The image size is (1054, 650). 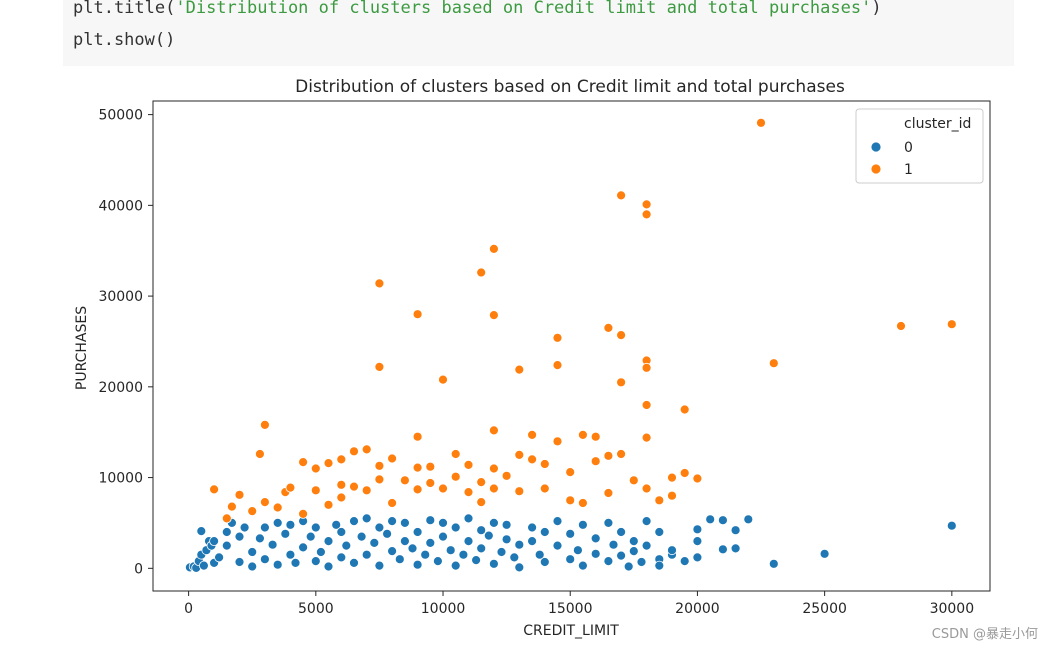 I want to click on x-tick-label: 5000, so click(x=316, y=609).